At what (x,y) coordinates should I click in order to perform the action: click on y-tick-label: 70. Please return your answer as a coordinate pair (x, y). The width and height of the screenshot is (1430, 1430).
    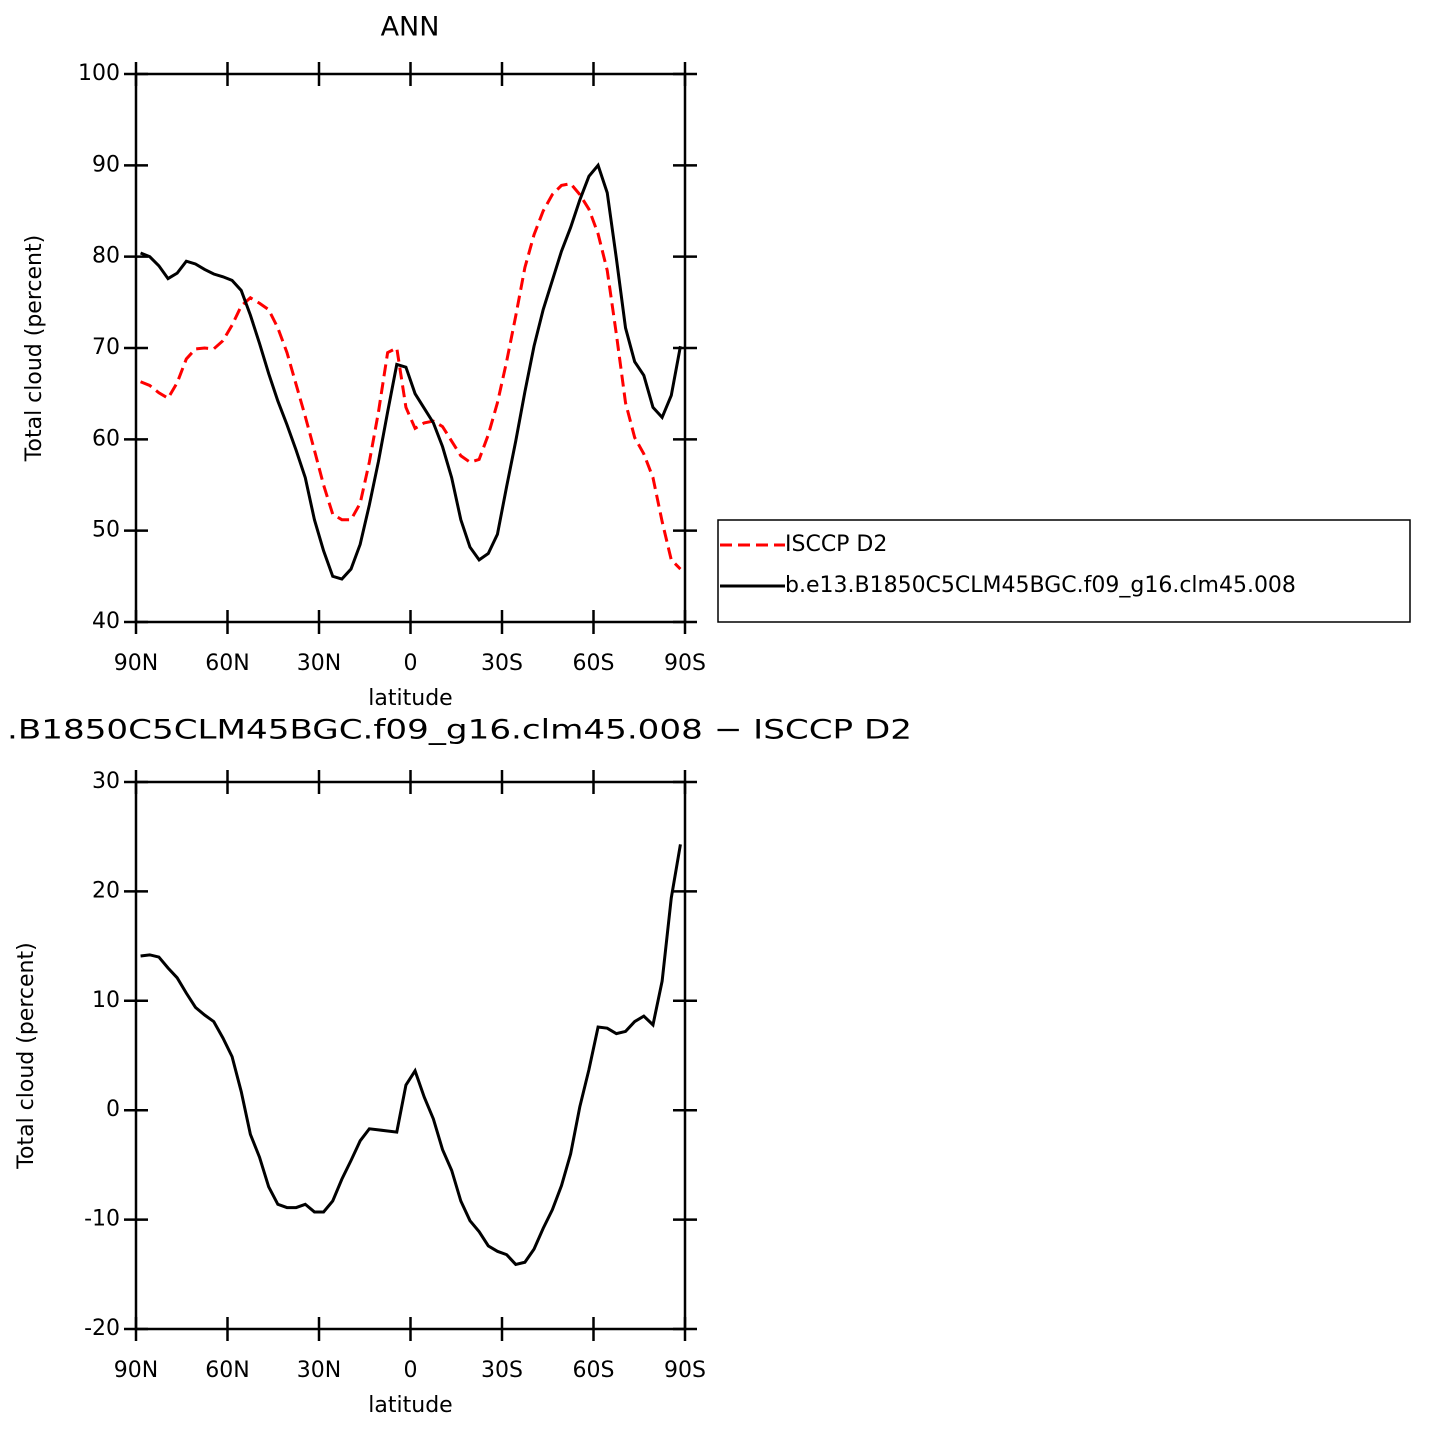
    Looking at the image, I should click on (106, 347).